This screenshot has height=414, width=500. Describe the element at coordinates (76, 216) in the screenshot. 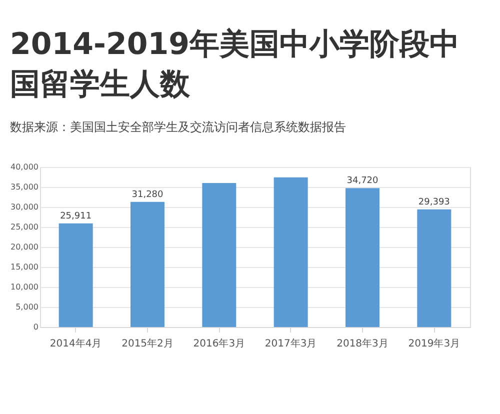

I see `data-label: 25,911` at that location.